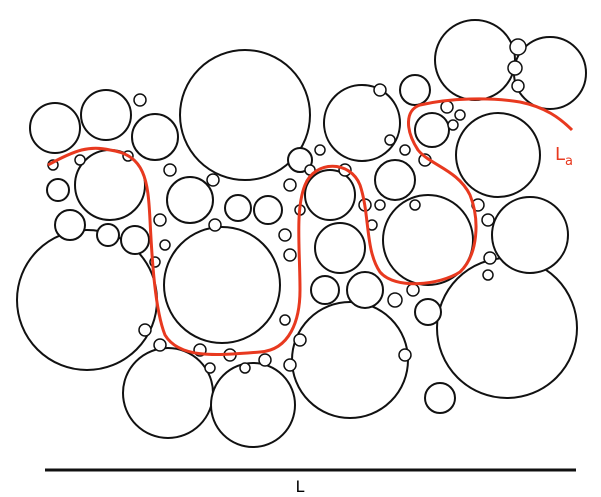  Describe the element at coordinates (569, 161) in the screenshot. I see `path-label-sub: a` at that location.